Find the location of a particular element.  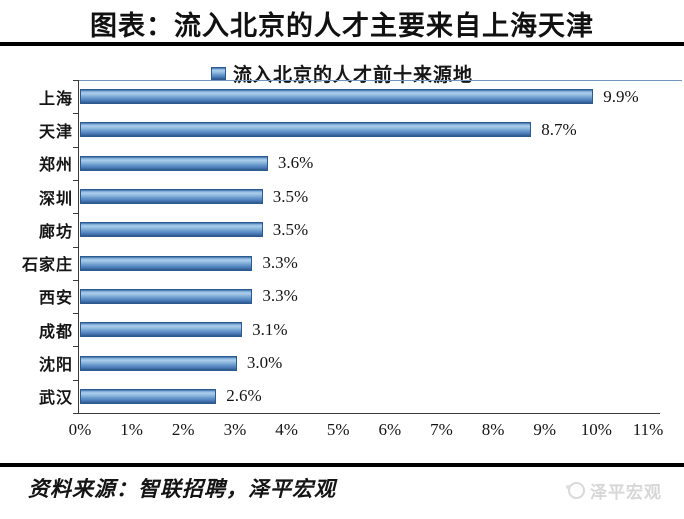

page-title: 图表：流入北京的人才主要来自上海天津 is located at coordinates (342, 26).